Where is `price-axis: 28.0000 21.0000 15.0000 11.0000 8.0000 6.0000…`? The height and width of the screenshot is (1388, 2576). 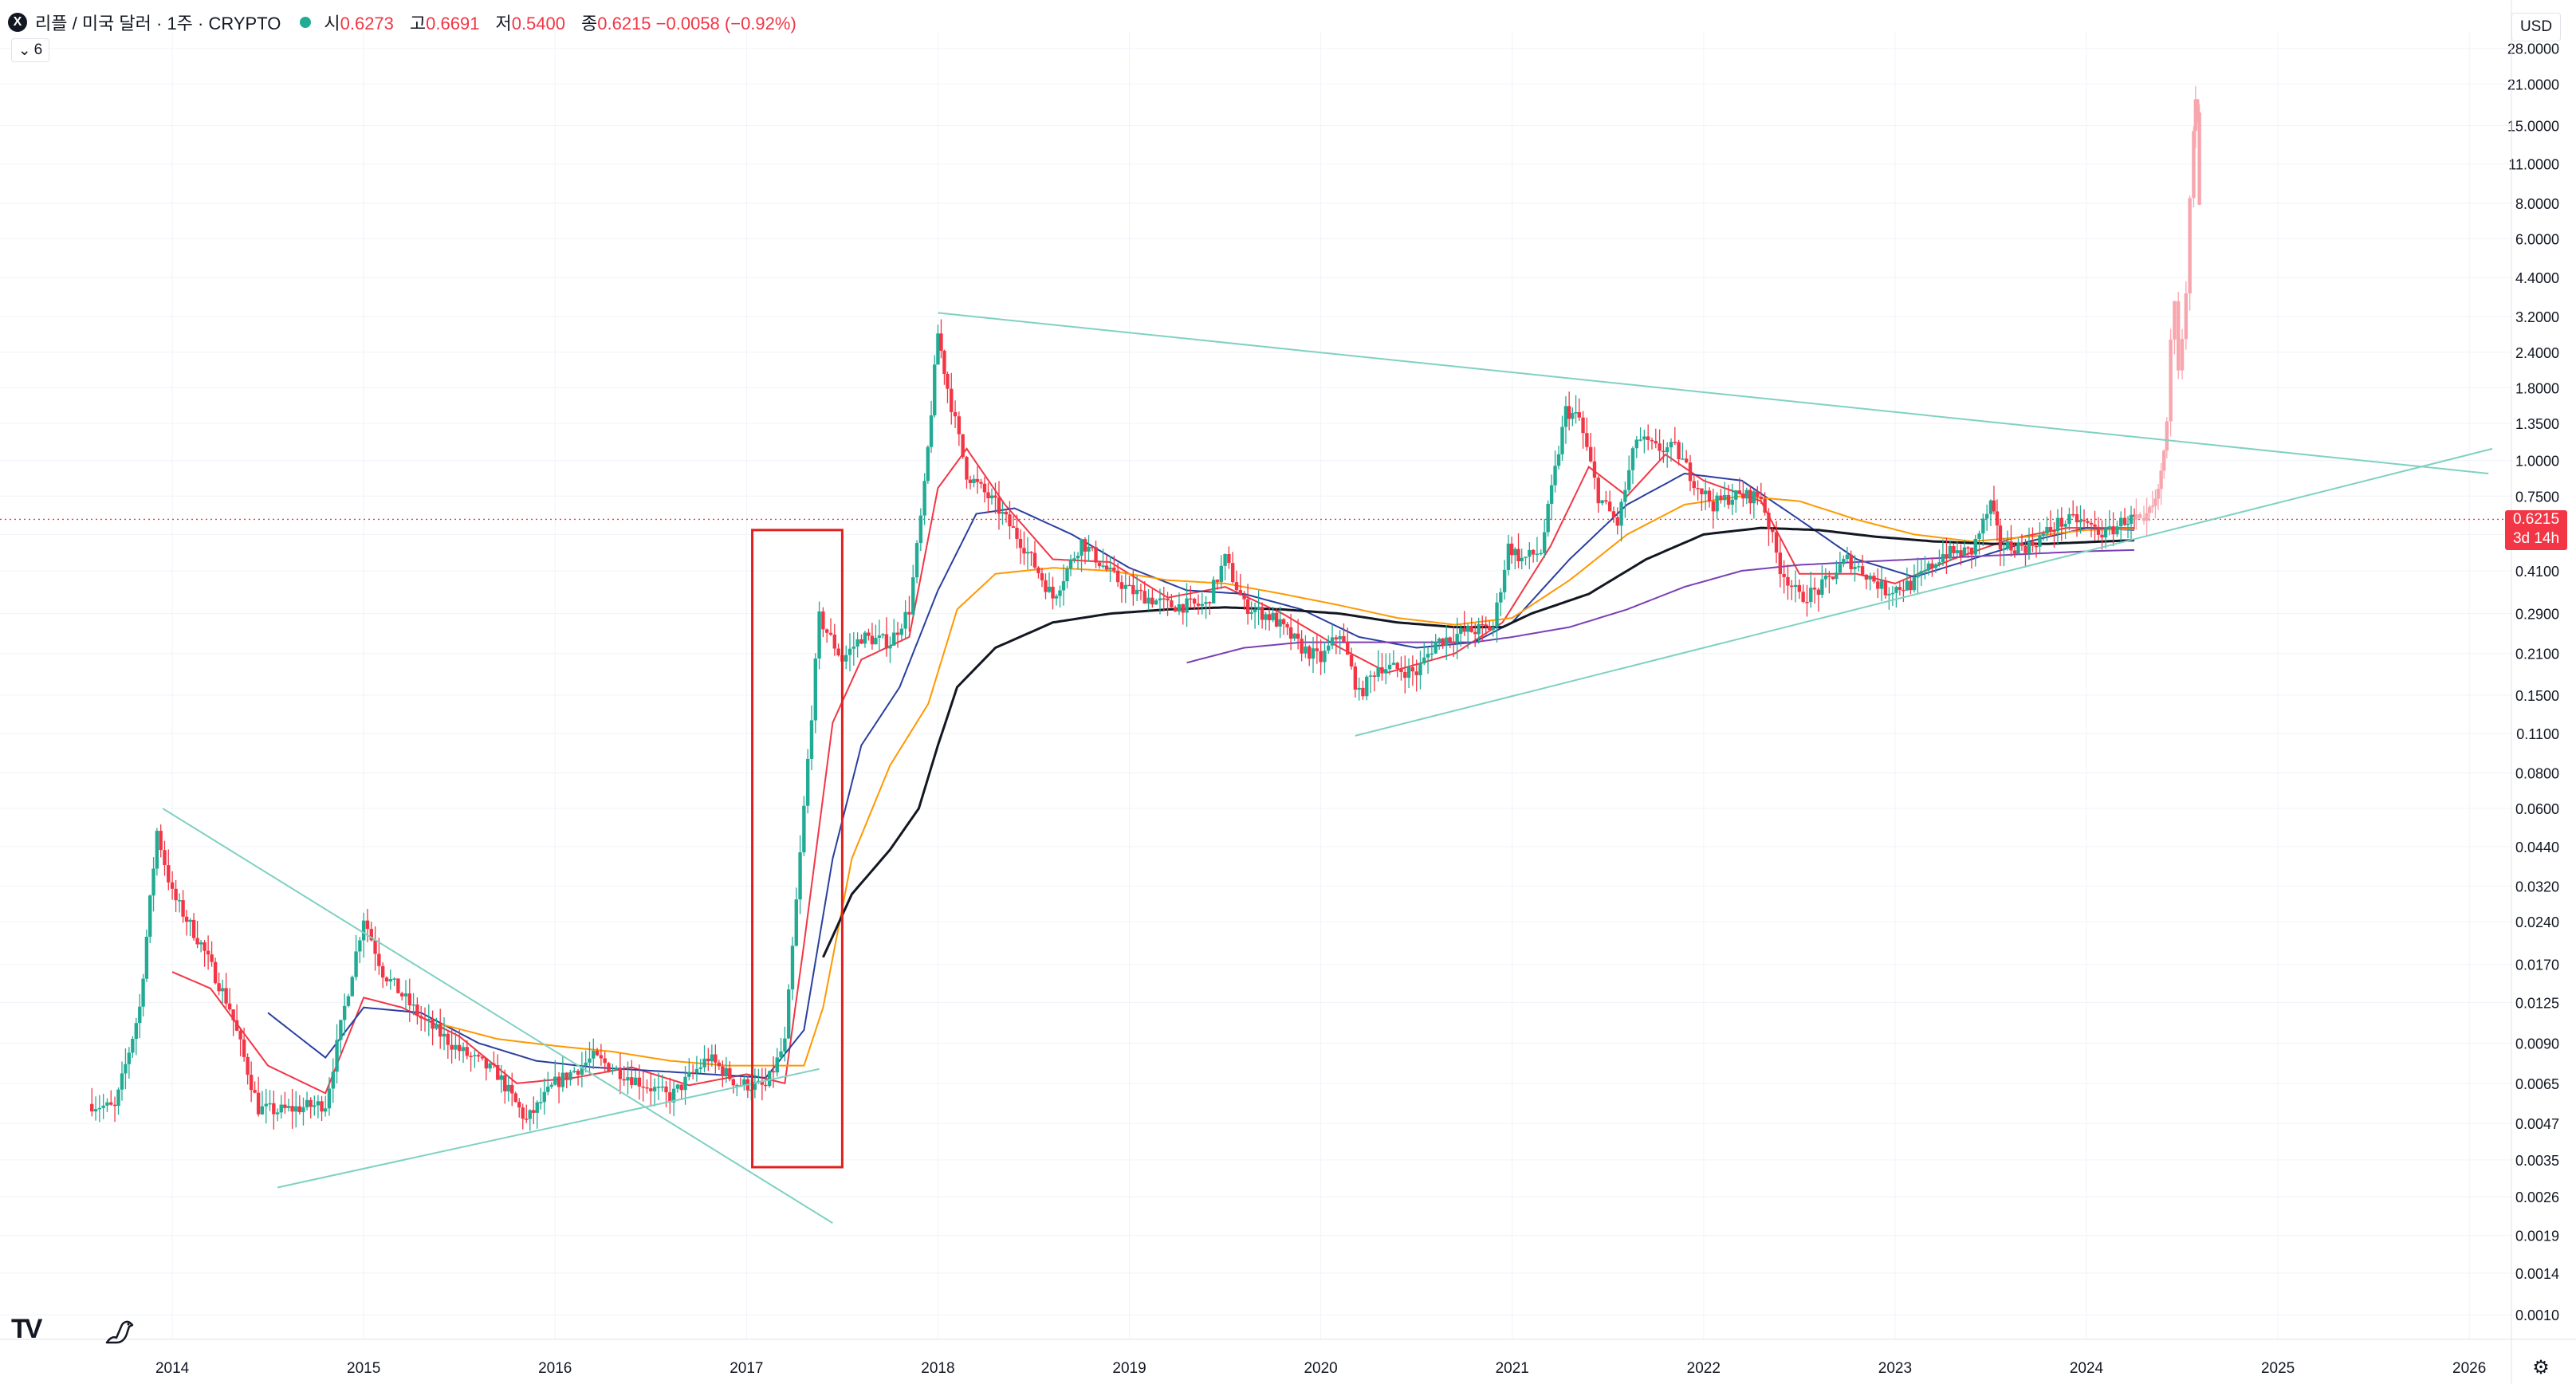
price-axis: 28.0000 21.0000 15.0000 11.0000 8.0000 6.0000… is located at coordinates (2533, 682).